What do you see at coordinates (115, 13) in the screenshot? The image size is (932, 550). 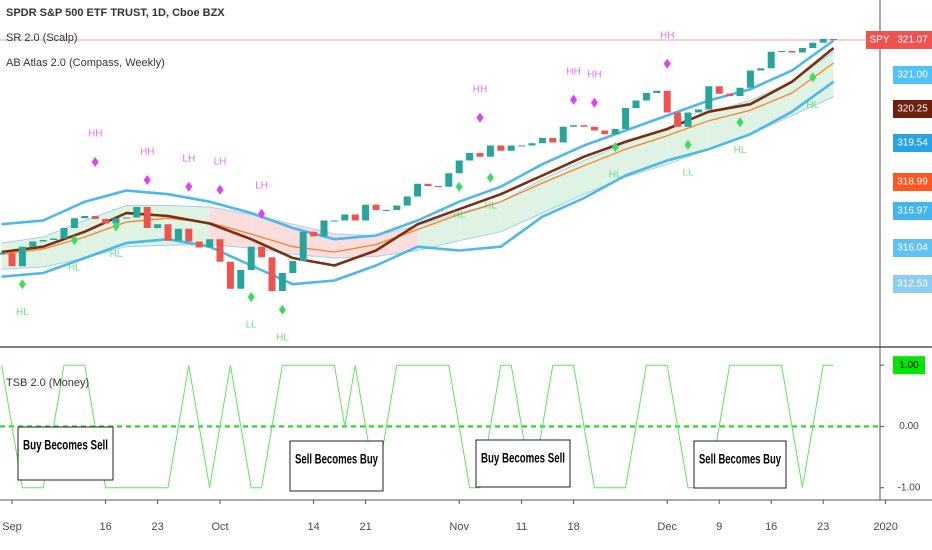 I see `chart-title: SPDR S&P 500 ETF TRUST, 1D, Cboe BZX` at bounding box center [115, 13].